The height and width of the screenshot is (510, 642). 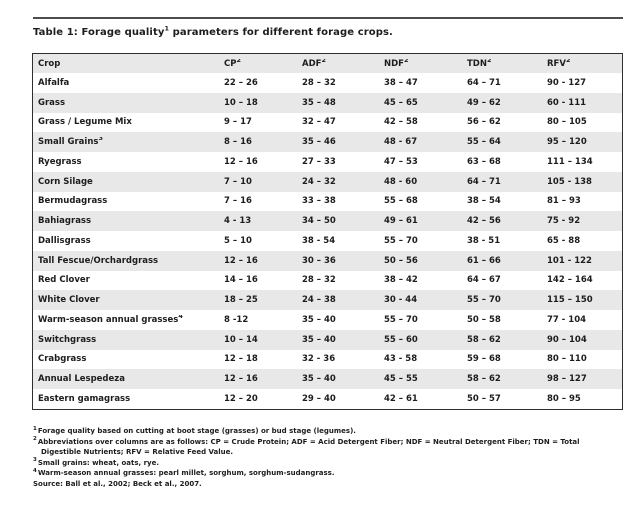 What do you see at coordinates (312, 463) in the screenshot?
I see `footnote-3: 3Small grains: wheat, oats, rye.` at bounding box center [312, 463].